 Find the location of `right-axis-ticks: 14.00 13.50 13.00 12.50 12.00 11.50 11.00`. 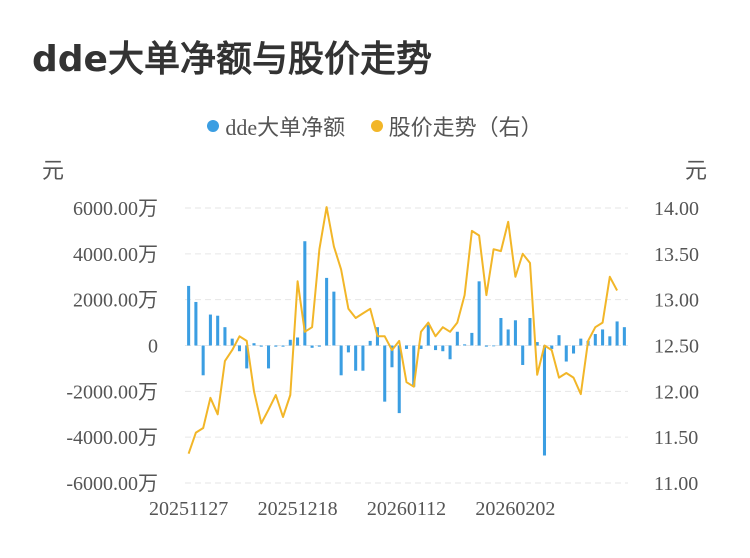

right-axis-ticks: 14.00 13.50 13.00 12.50 12.00 11.50 11.00 is located at coordinates (676, 346).